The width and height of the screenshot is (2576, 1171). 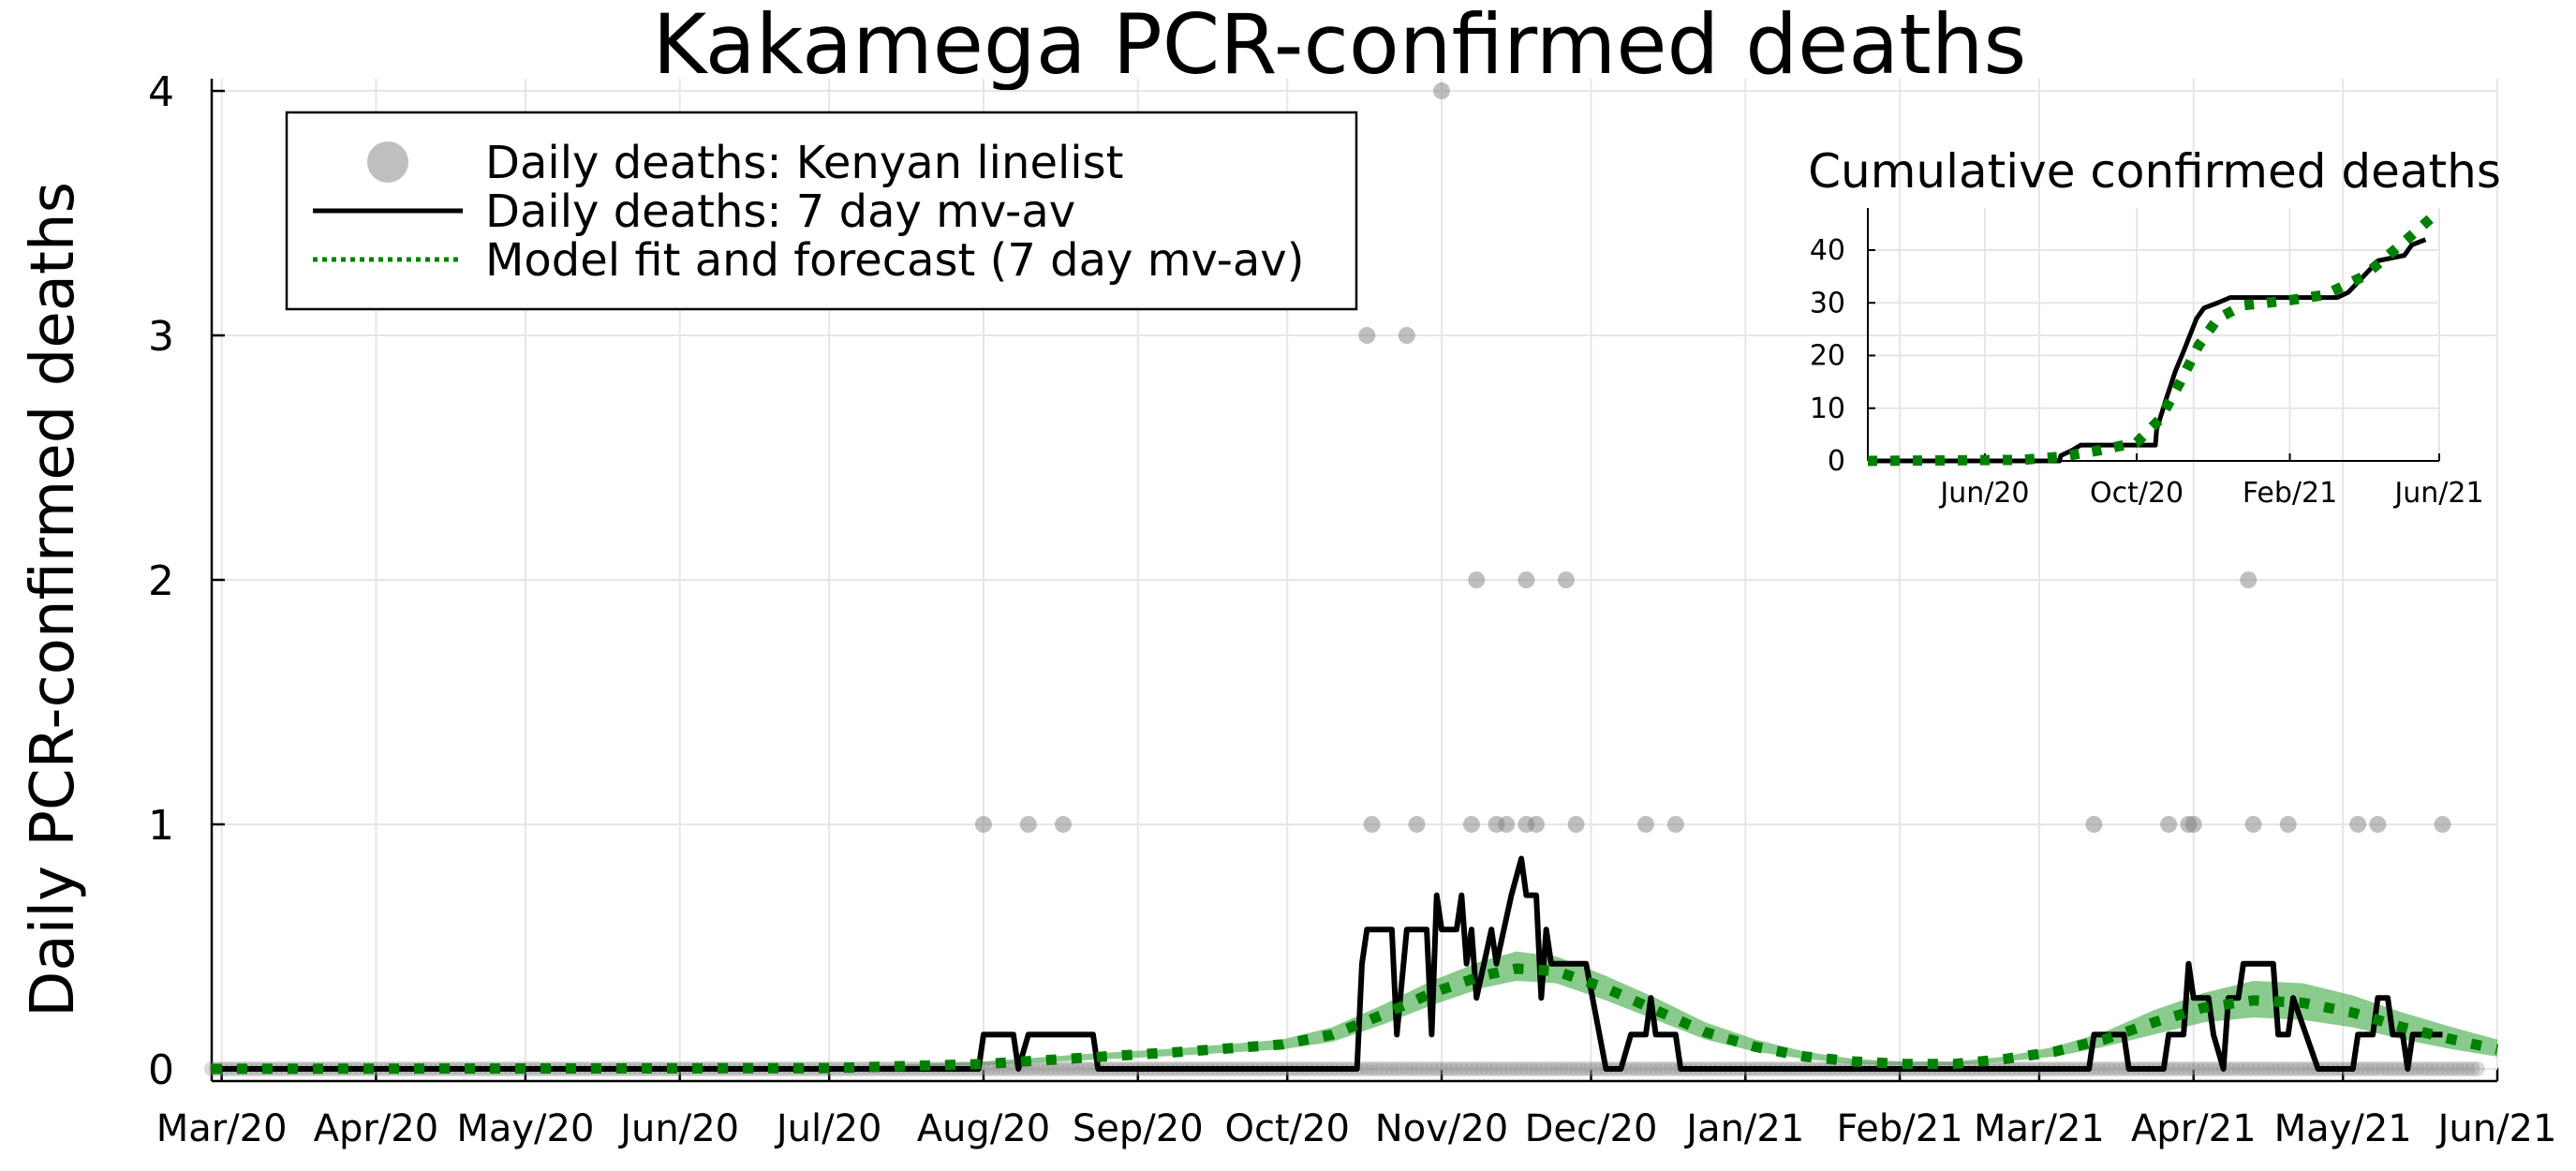 I want to click on y-tick-label: 2, so click(x=161, y=581).